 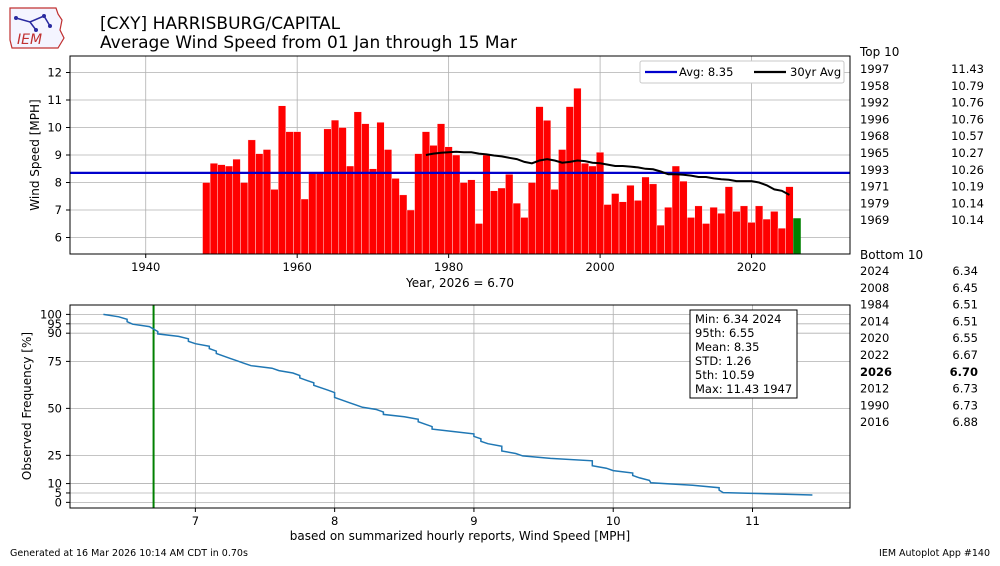 I want to click on legend-avg-label: Avg: 8.35, so click(x=706, y=72).